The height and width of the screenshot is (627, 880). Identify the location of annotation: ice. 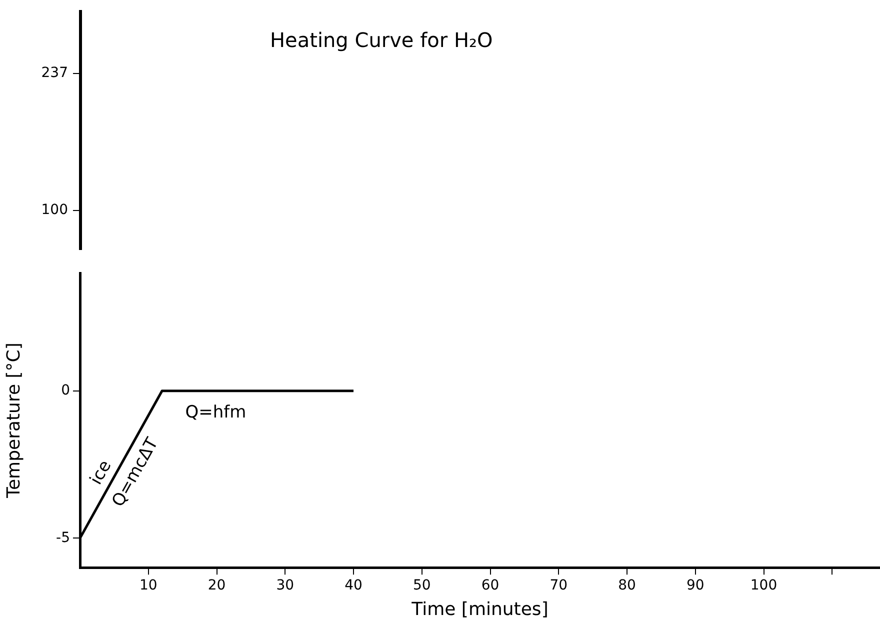
(101, 472).